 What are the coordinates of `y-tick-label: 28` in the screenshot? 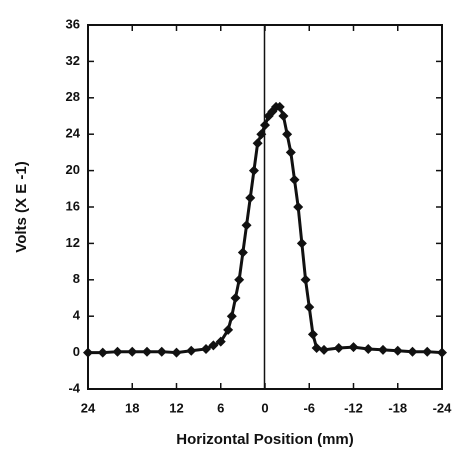 It's located at (73, 96).